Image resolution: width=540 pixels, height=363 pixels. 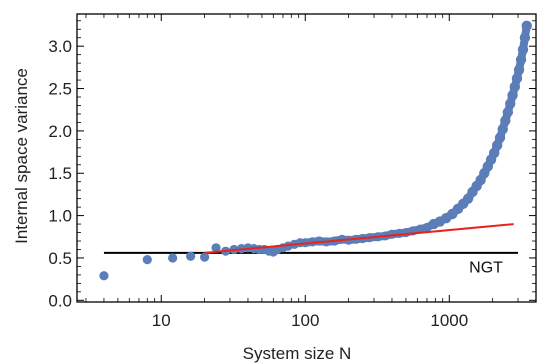 What do you see at coordinates (60, 258) in the screenshot?
I see `y-tick-label: 0.5` at bounding box center [60, 258].